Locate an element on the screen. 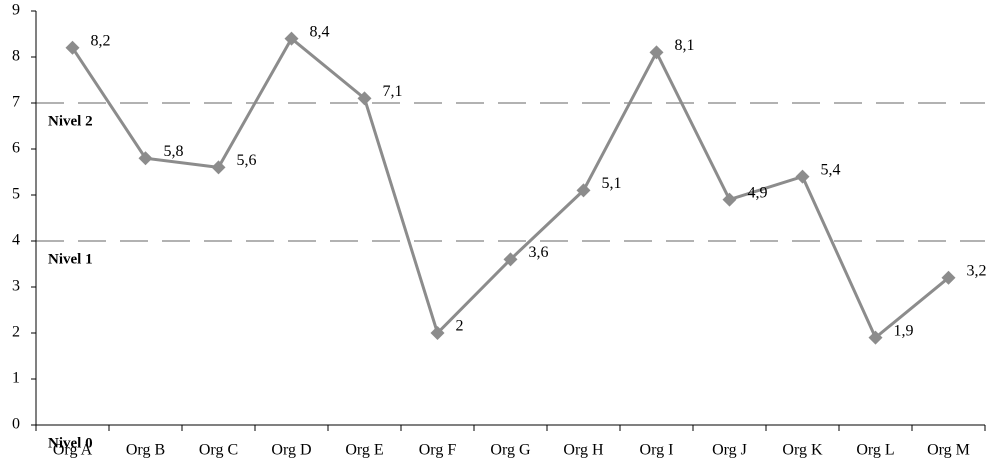 Image resolution: width=1000 pixels, height=469 pixels. y-tick-label: 2 is located at coordinates (16, 332).